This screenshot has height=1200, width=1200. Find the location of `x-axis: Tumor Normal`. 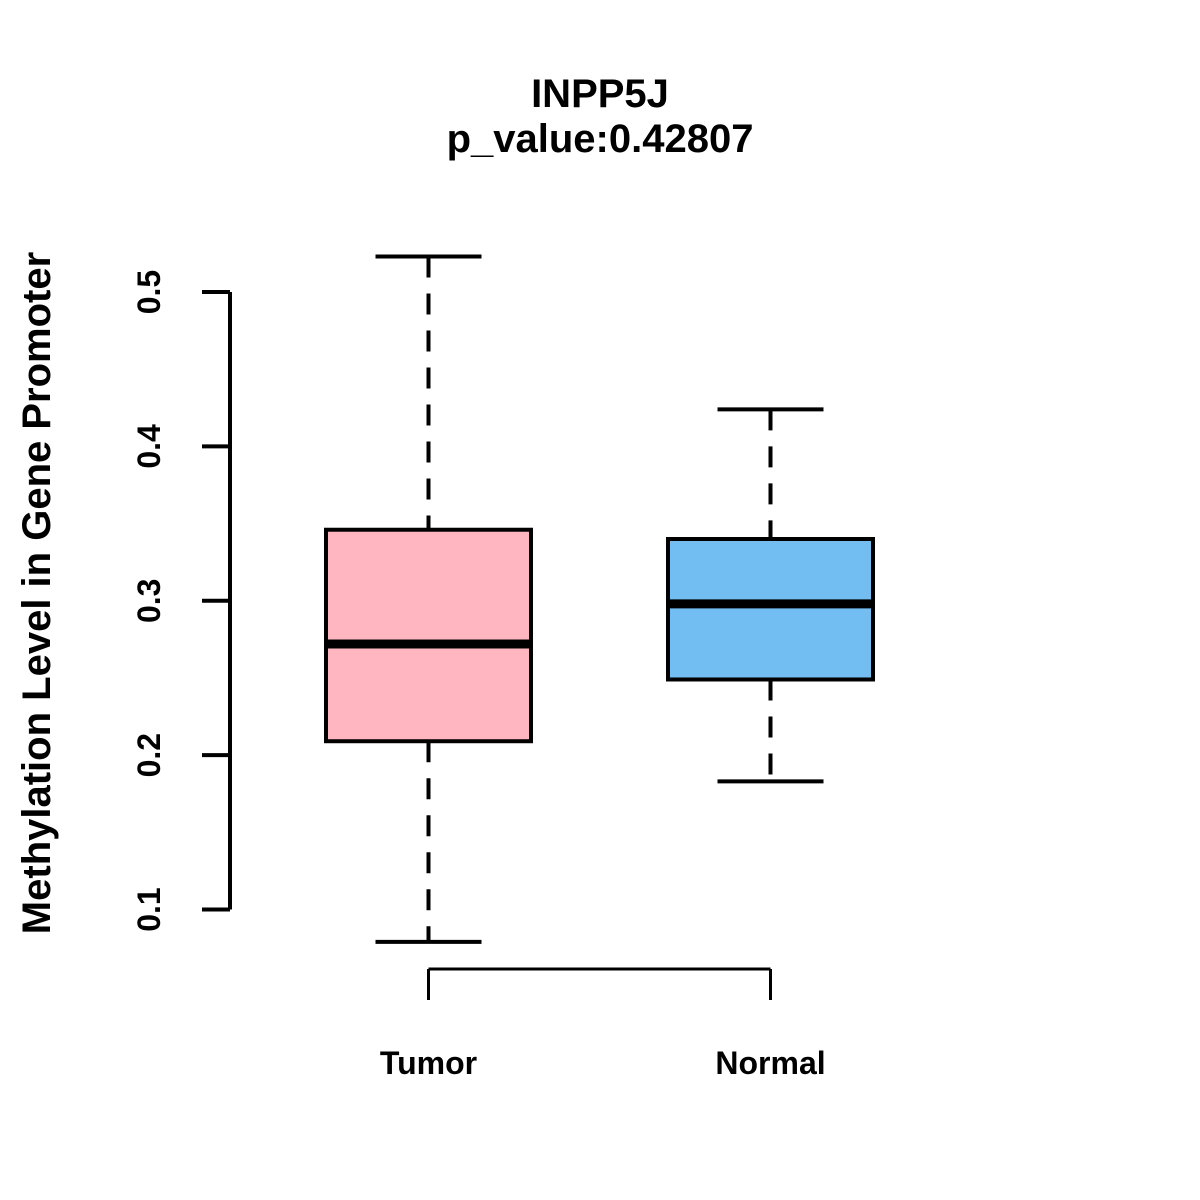

x-axis: Tumor Normal is located at coordinates (603, 1024).